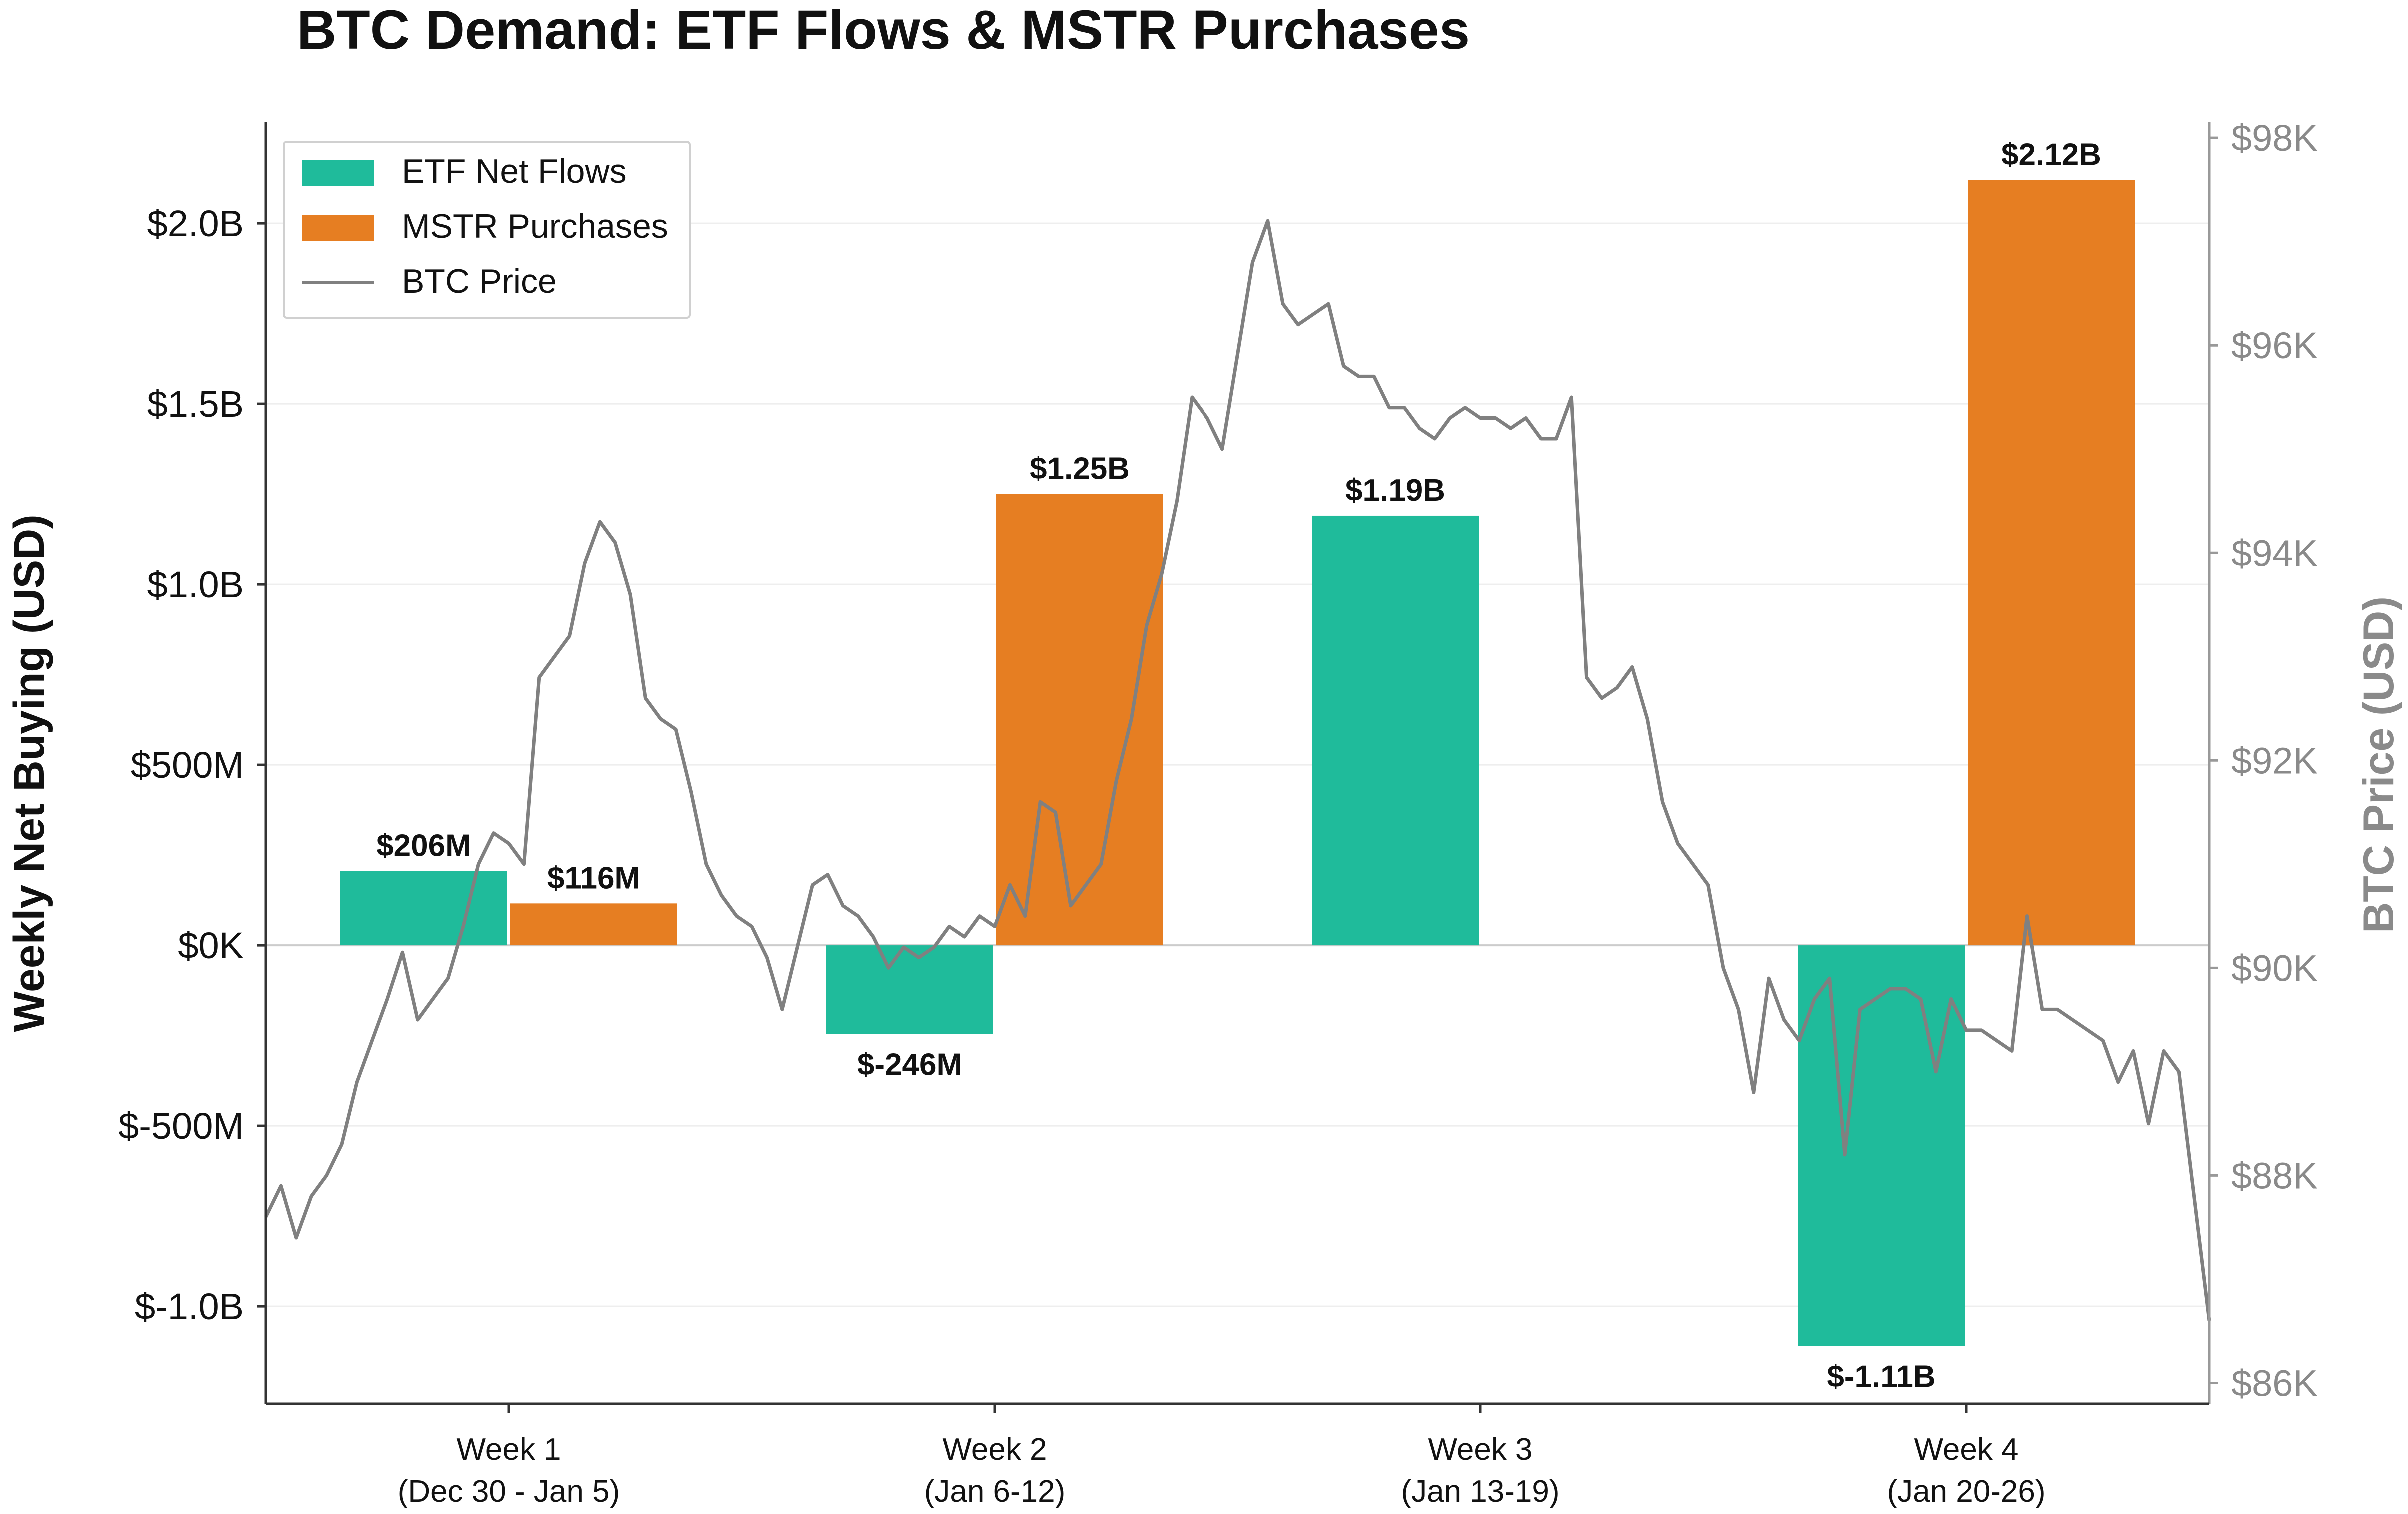  Describe the element at coordinates (2379, 764) in the screenshot. I see `y2-axis-label: BTC Price (USD)` at that location.